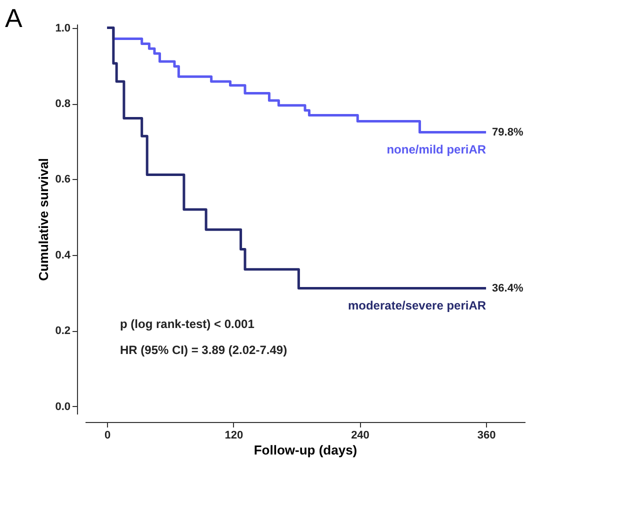 The height and width of the screenshot is (515, 627). Describe the element at coordinates (44, 219) in the screenshot. I see `y-axis-title: Cumulative survival` at that location.